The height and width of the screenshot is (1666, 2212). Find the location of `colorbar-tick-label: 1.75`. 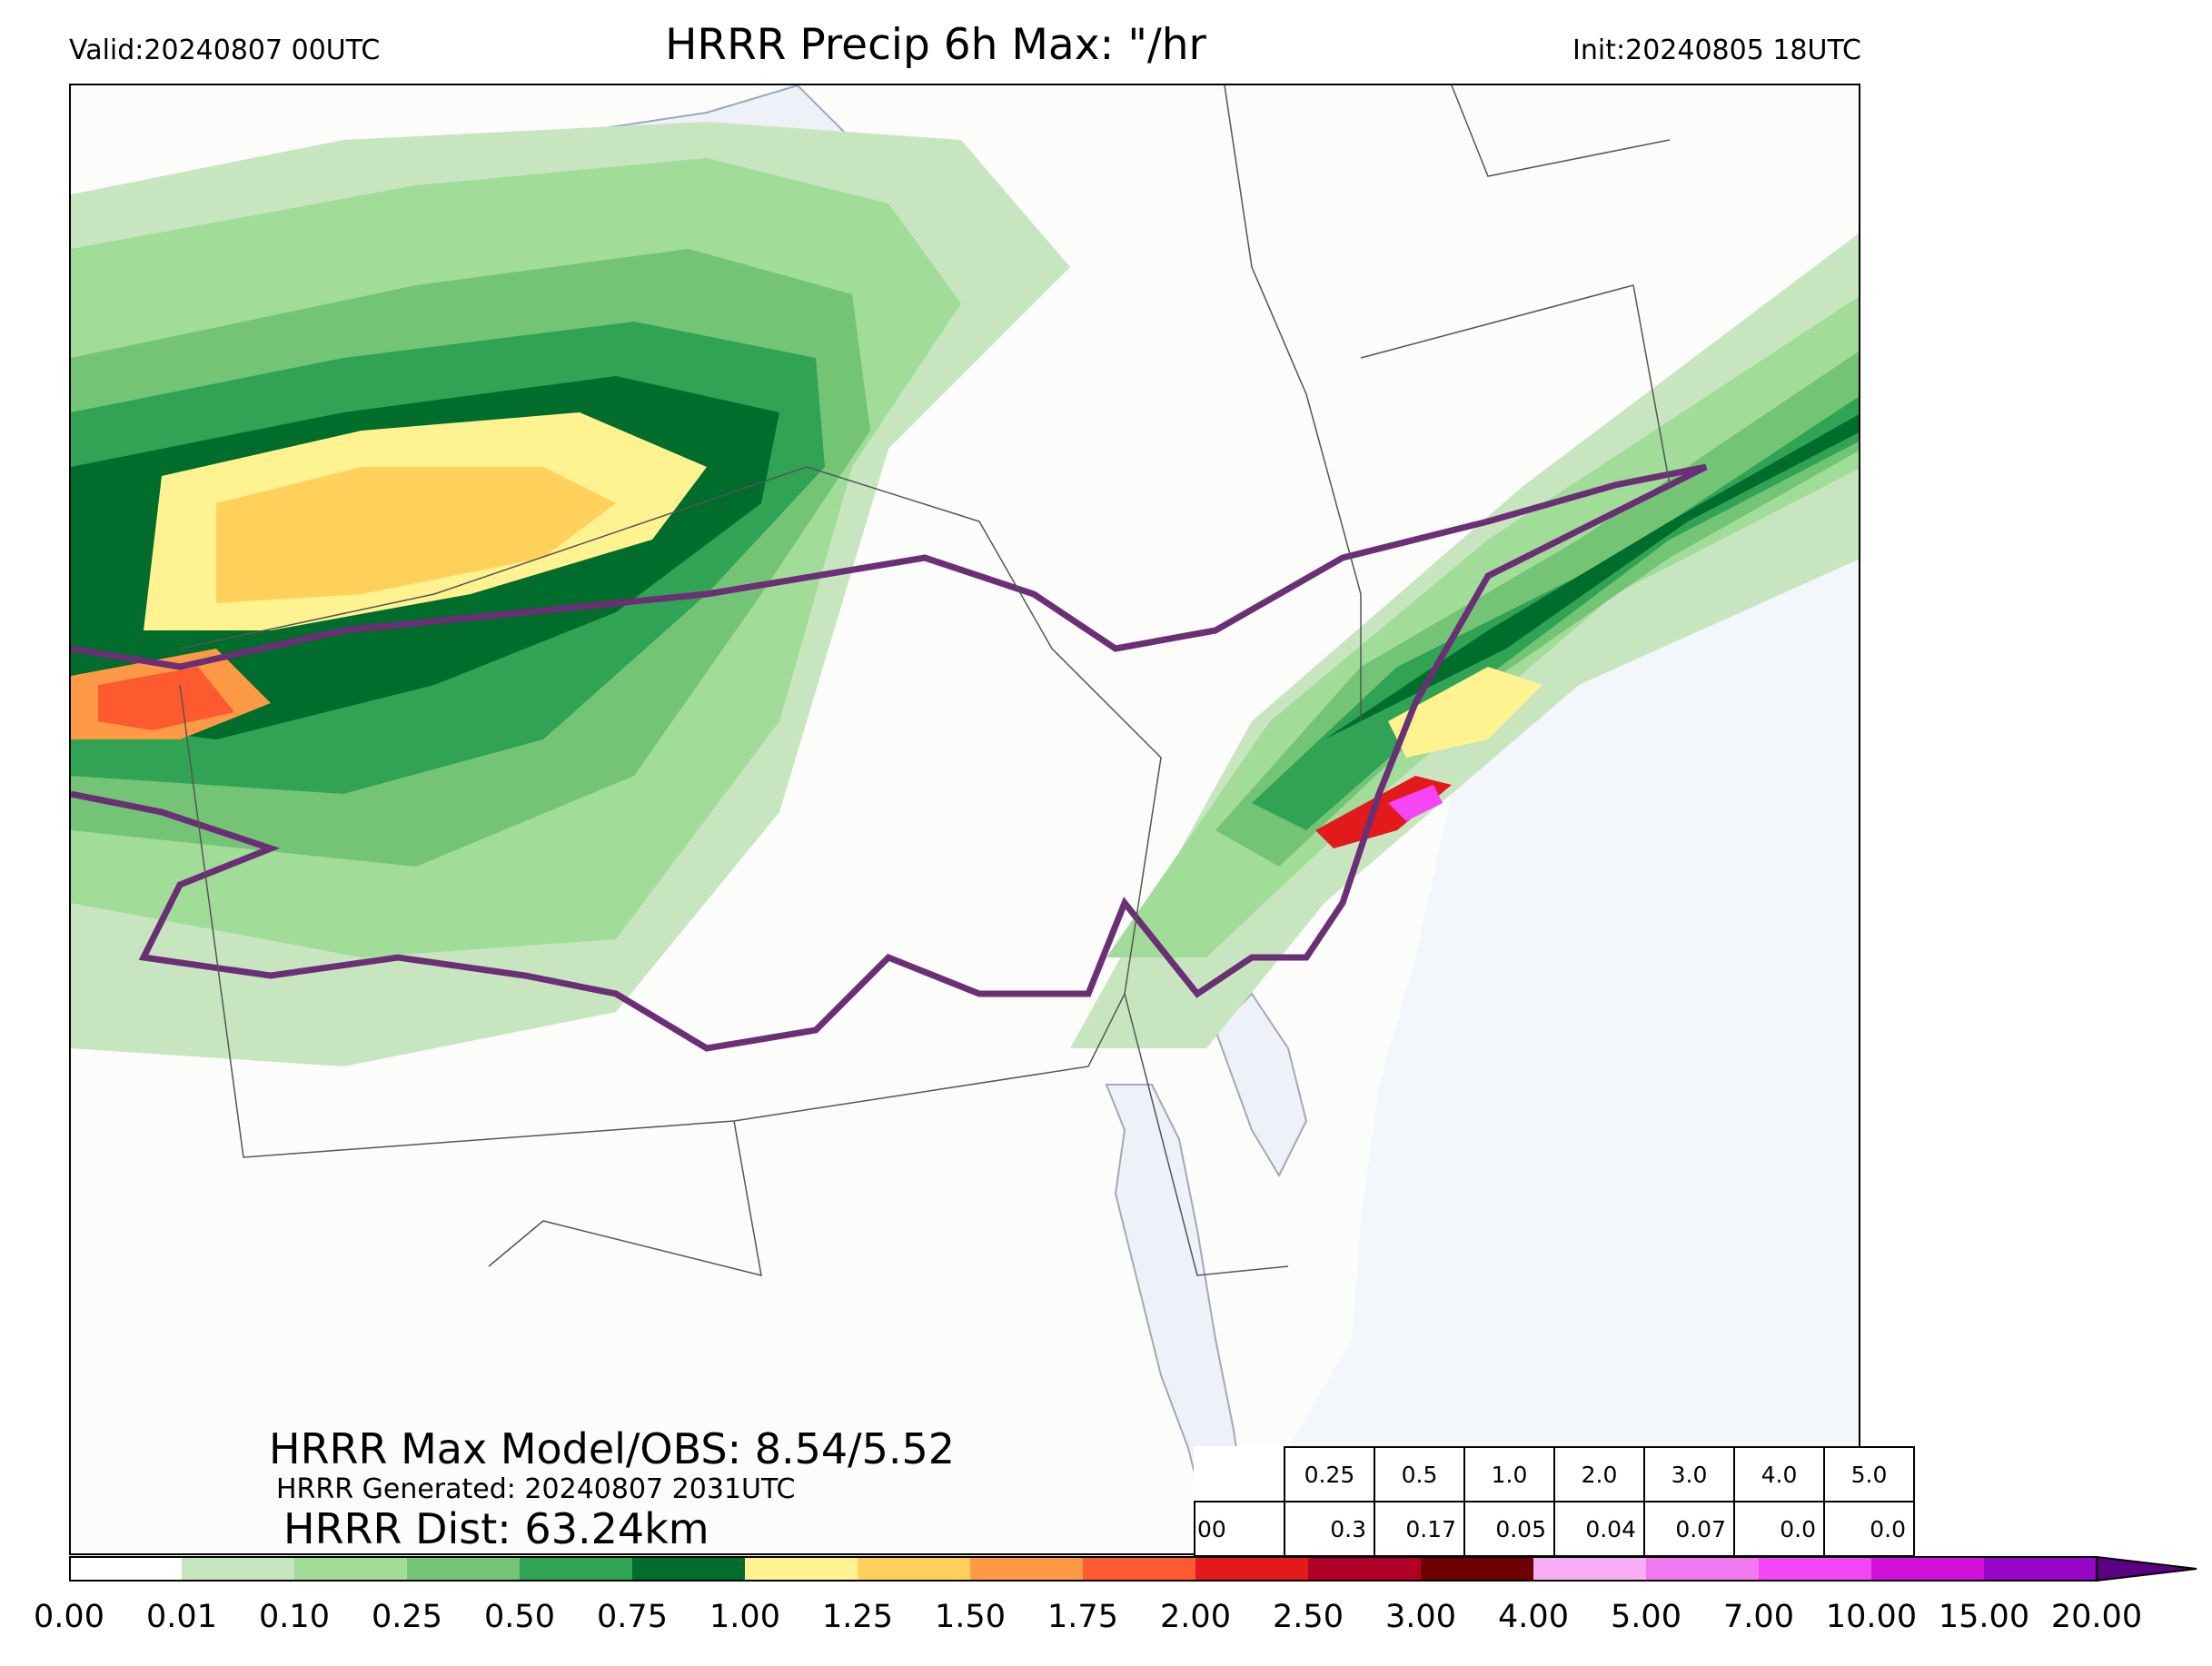

colorbar-tick-label: 1.75 is located at coordinates (1082, 1617).